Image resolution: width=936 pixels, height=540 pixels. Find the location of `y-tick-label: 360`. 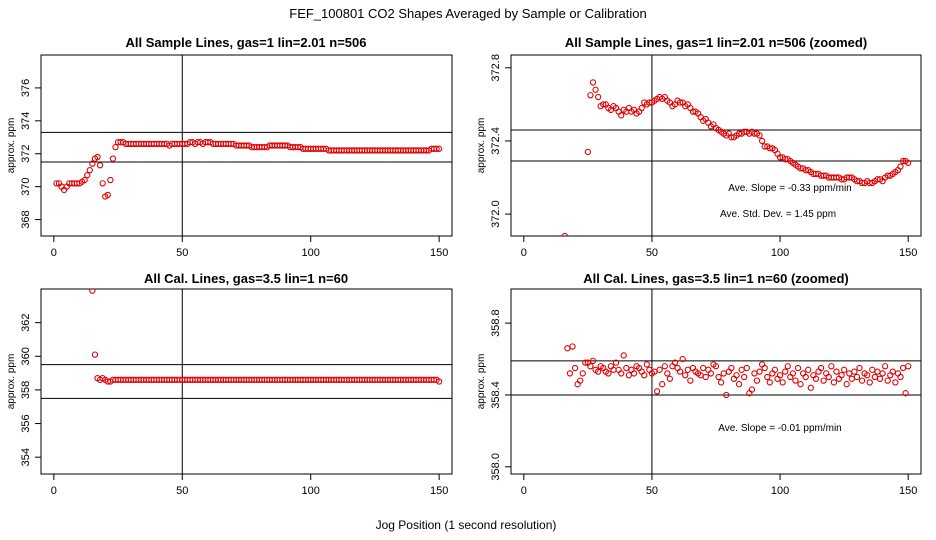

y-tick-label: 360 is located at coordinates (26, 356).